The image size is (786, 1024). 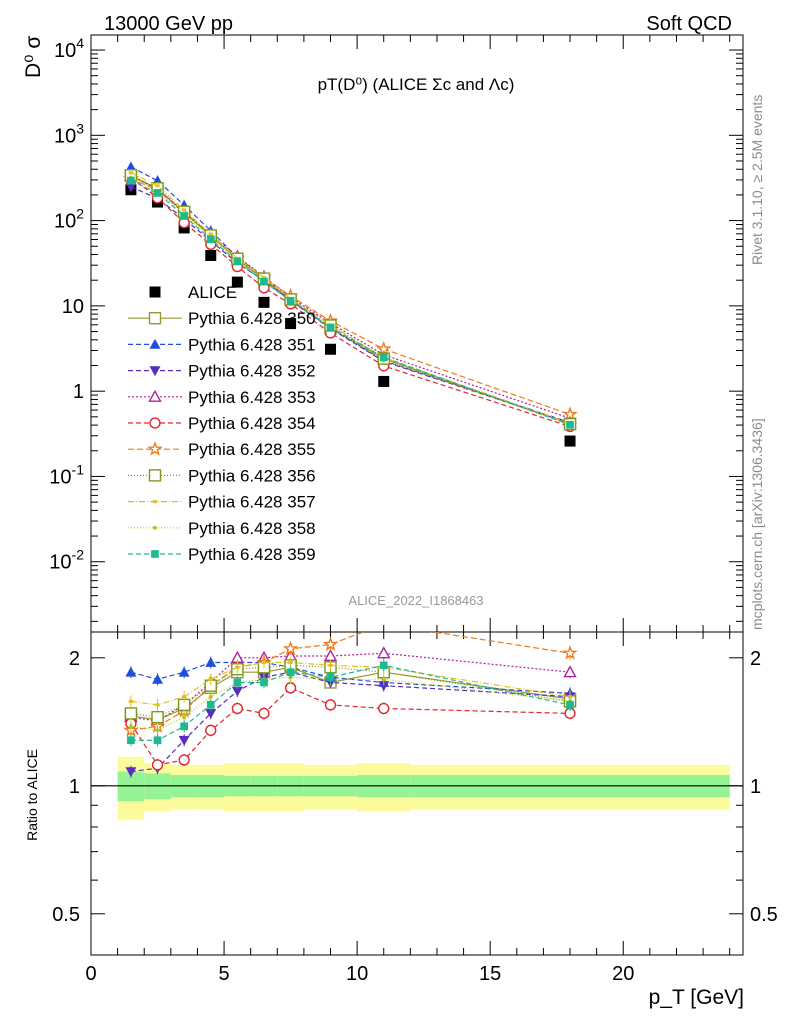 What do you see at coordinates (417, 788) in the screenshot?
I see `ratio-uncertainty-band` at bounding box center [417, 788].